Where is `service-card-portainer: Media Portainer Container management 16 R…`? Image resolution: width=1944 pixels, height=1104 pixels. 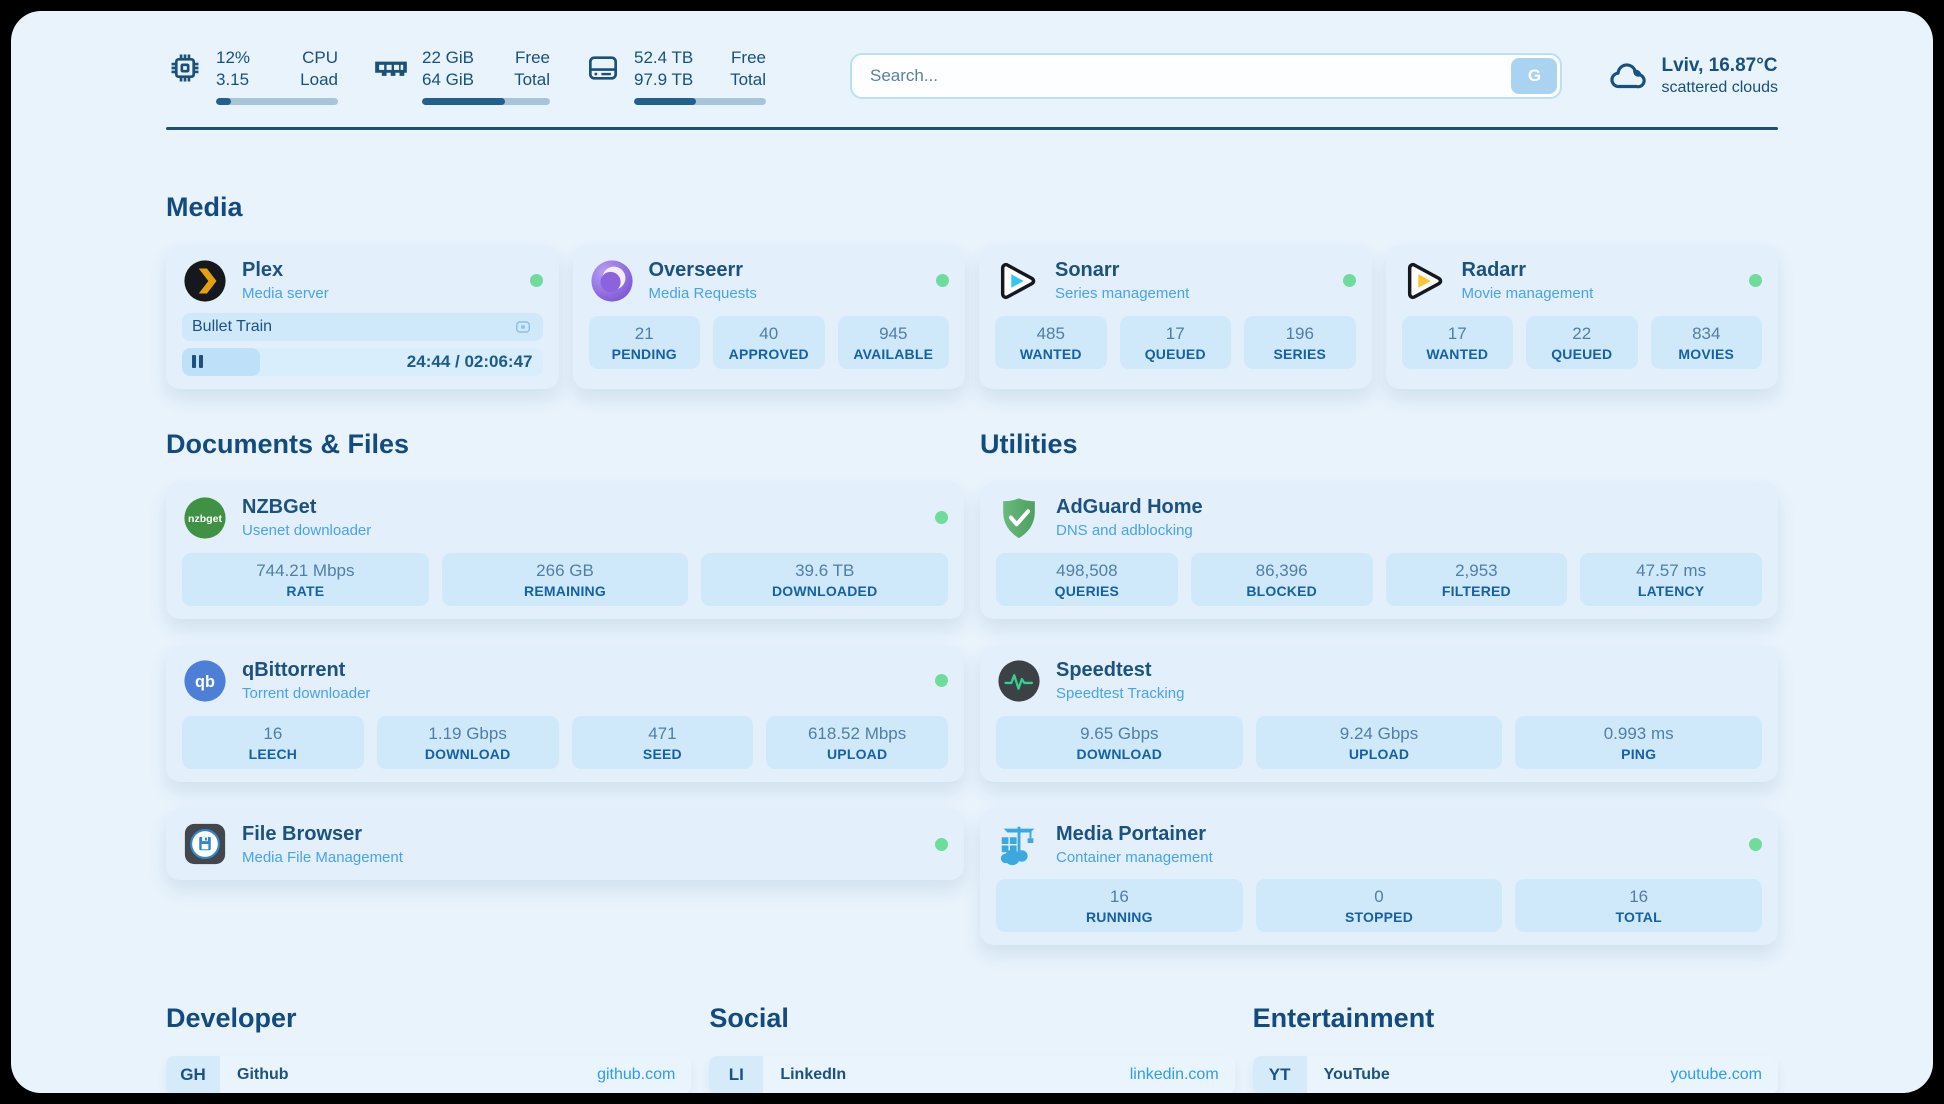 service-card-portainer: Media Portainer Container management 16 R… is located at coordinates (1379, 877).